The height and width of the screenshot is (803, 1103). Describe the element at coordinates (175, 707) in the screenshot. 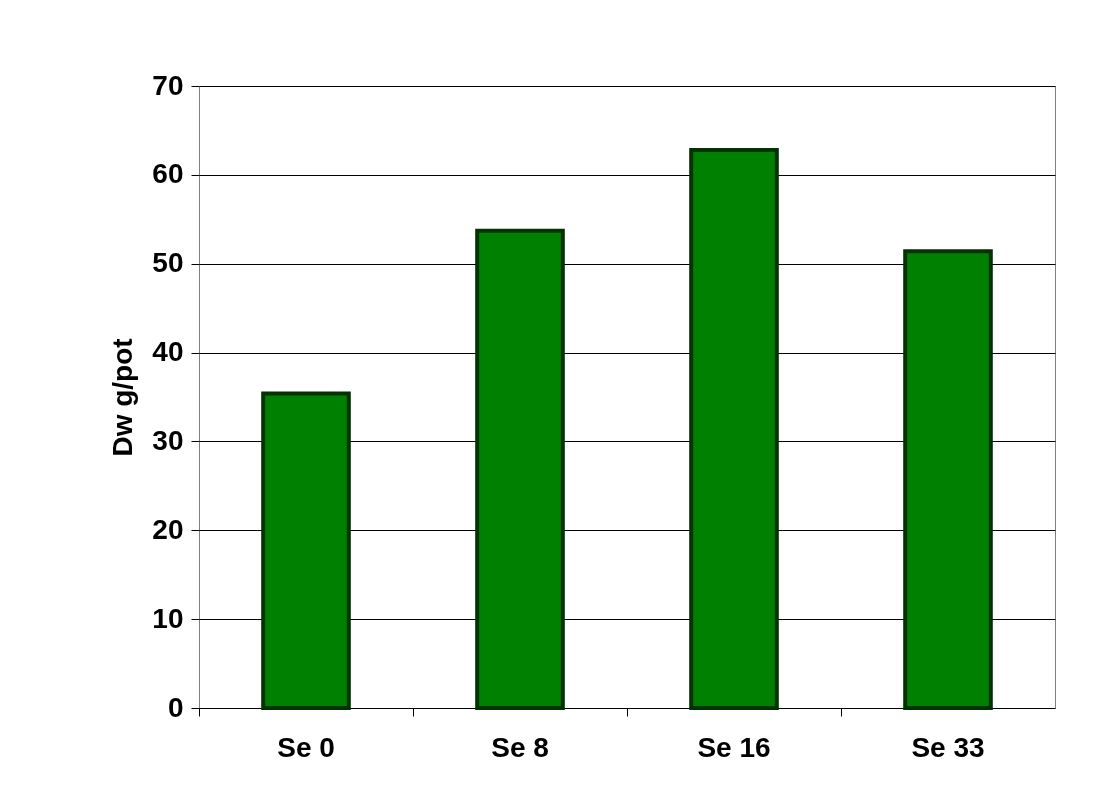

I see `y-tick-label: 0` at that location.